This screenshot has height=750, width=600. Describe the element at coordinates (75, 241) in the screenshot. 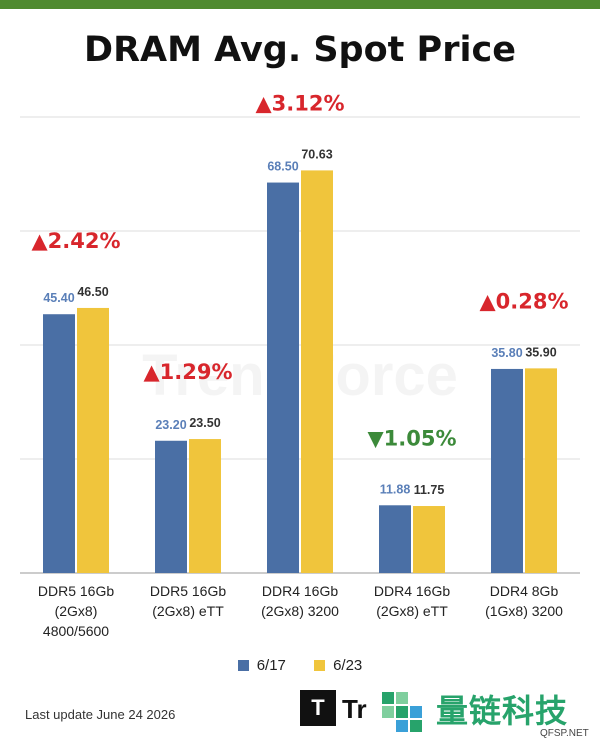

I see `change-annotation: ▲2.42%` at that location.